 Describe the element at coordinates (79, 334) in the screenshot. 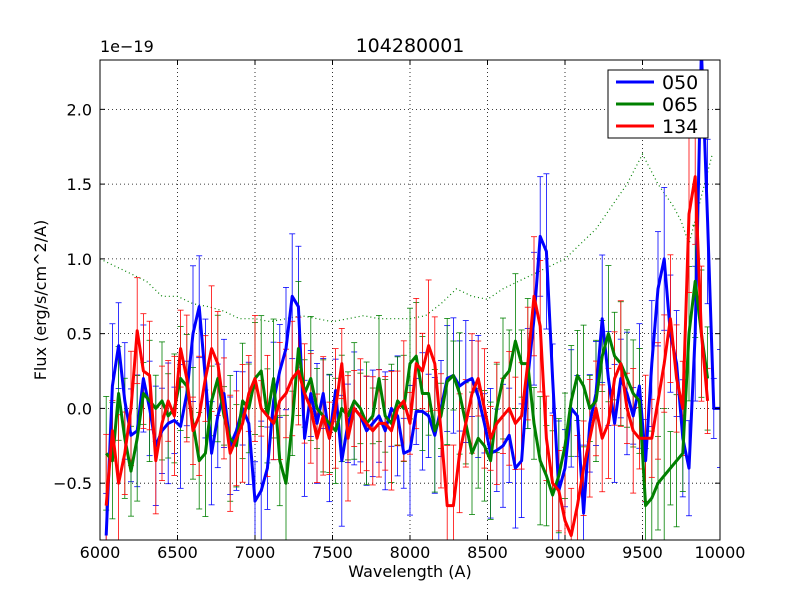

I see `y-tick-label: 0.5` at that location.